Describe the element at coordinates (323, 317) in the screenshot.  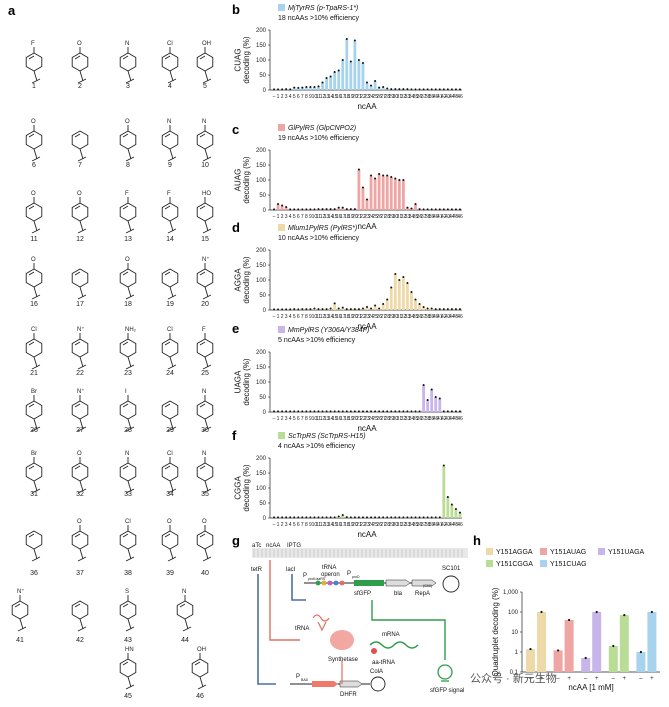
I see `x-tick-label: 12` at that location.